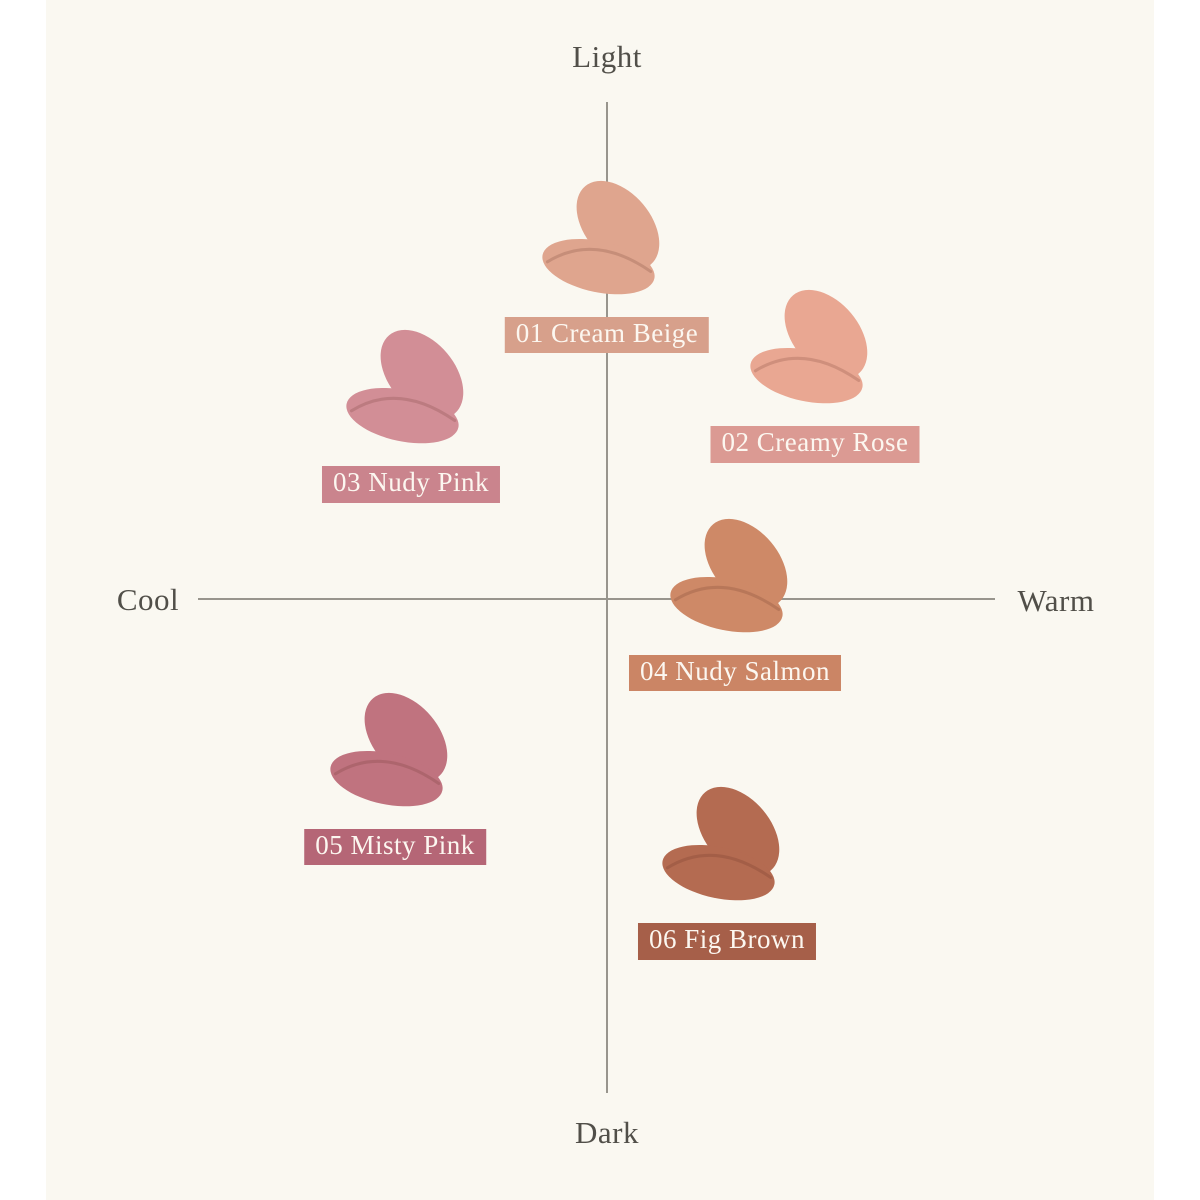 The image size is (1200, 1200). What do you see at coordinates (607, 1132) in the screenshot?
I see `axis-label-dark: Dark` at bounding box center [607, 1132].